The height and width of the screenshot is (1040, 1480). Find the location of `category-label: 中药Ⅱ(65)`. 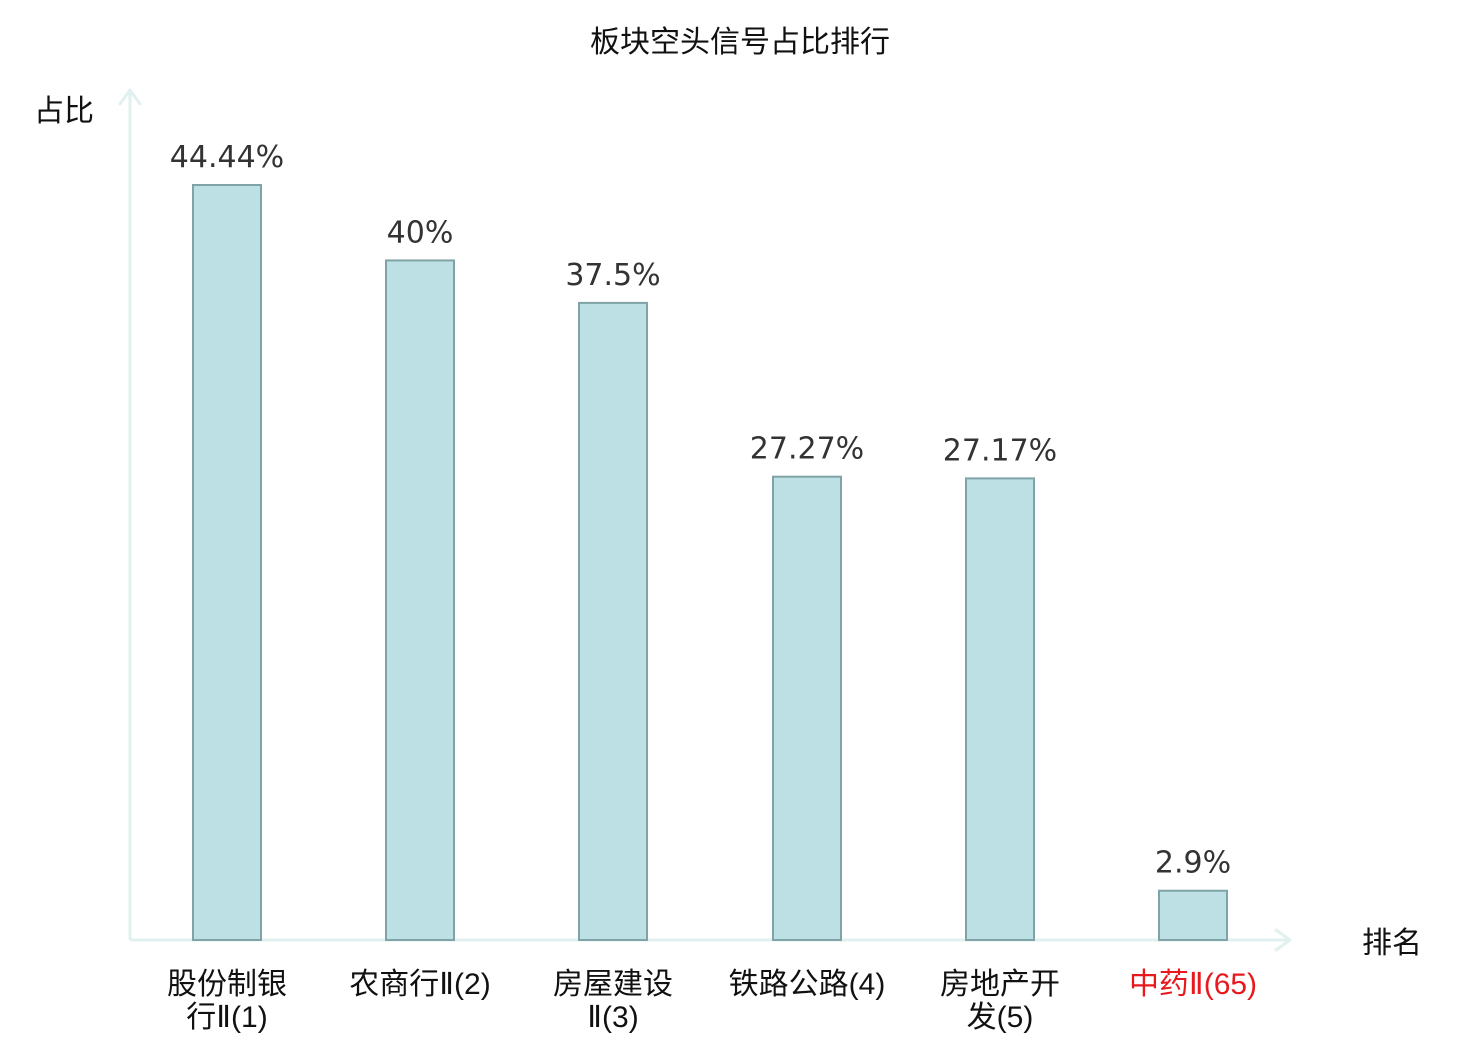

category-label: 中药Ⅱ(65) is located at coordinates (1193, 984).